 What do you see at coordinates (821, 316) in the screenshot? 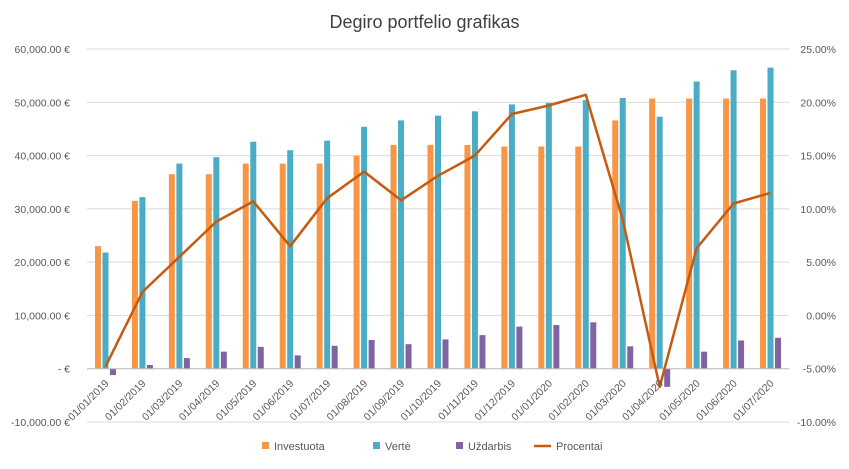
I see `y2-tick-label: 0.00%` at bounding box center [821, 316].